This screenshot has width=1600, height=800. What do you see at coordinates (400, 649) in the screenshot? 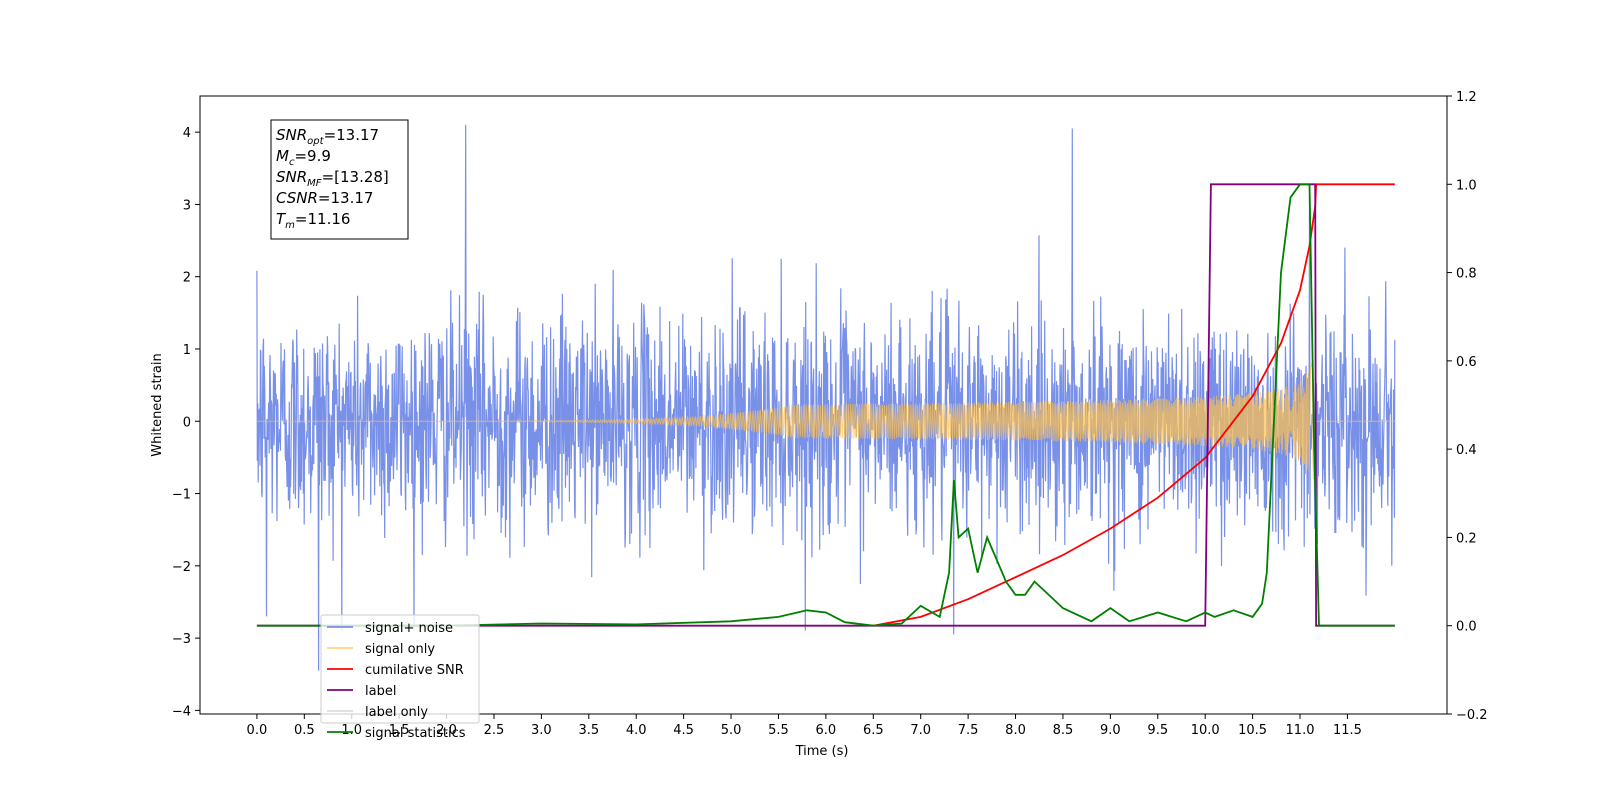
I see `legend-label: signal only` at bounding box center [400, 649].